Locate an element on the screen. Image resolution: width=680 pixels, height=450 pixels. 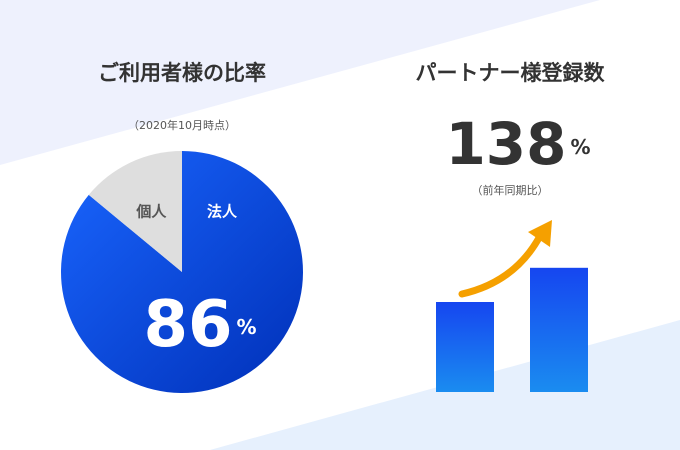
arrow-head is located at coordinates (540, 233).